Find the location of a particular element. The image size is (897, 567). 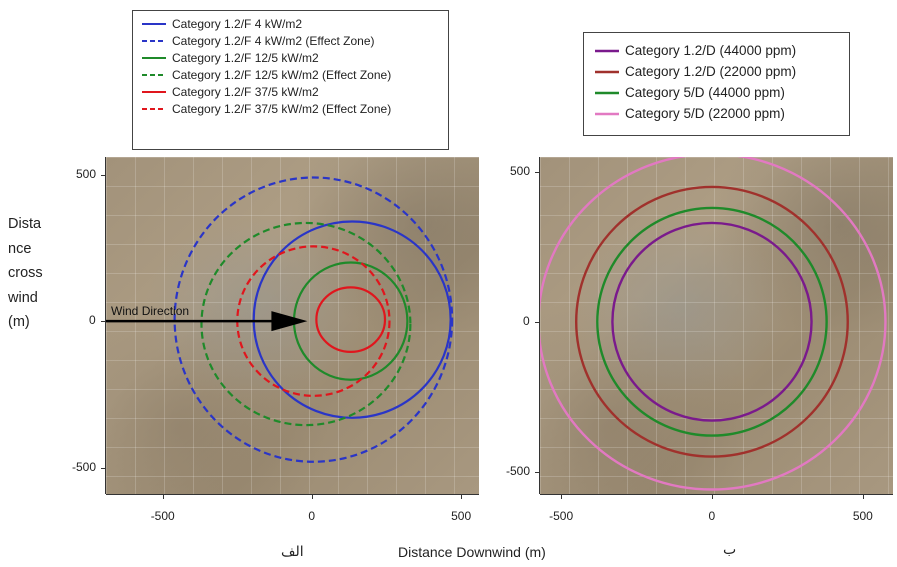

legend-entry: Category 1.2/F 4 kW/m2 is located at coordinates (291, 23).